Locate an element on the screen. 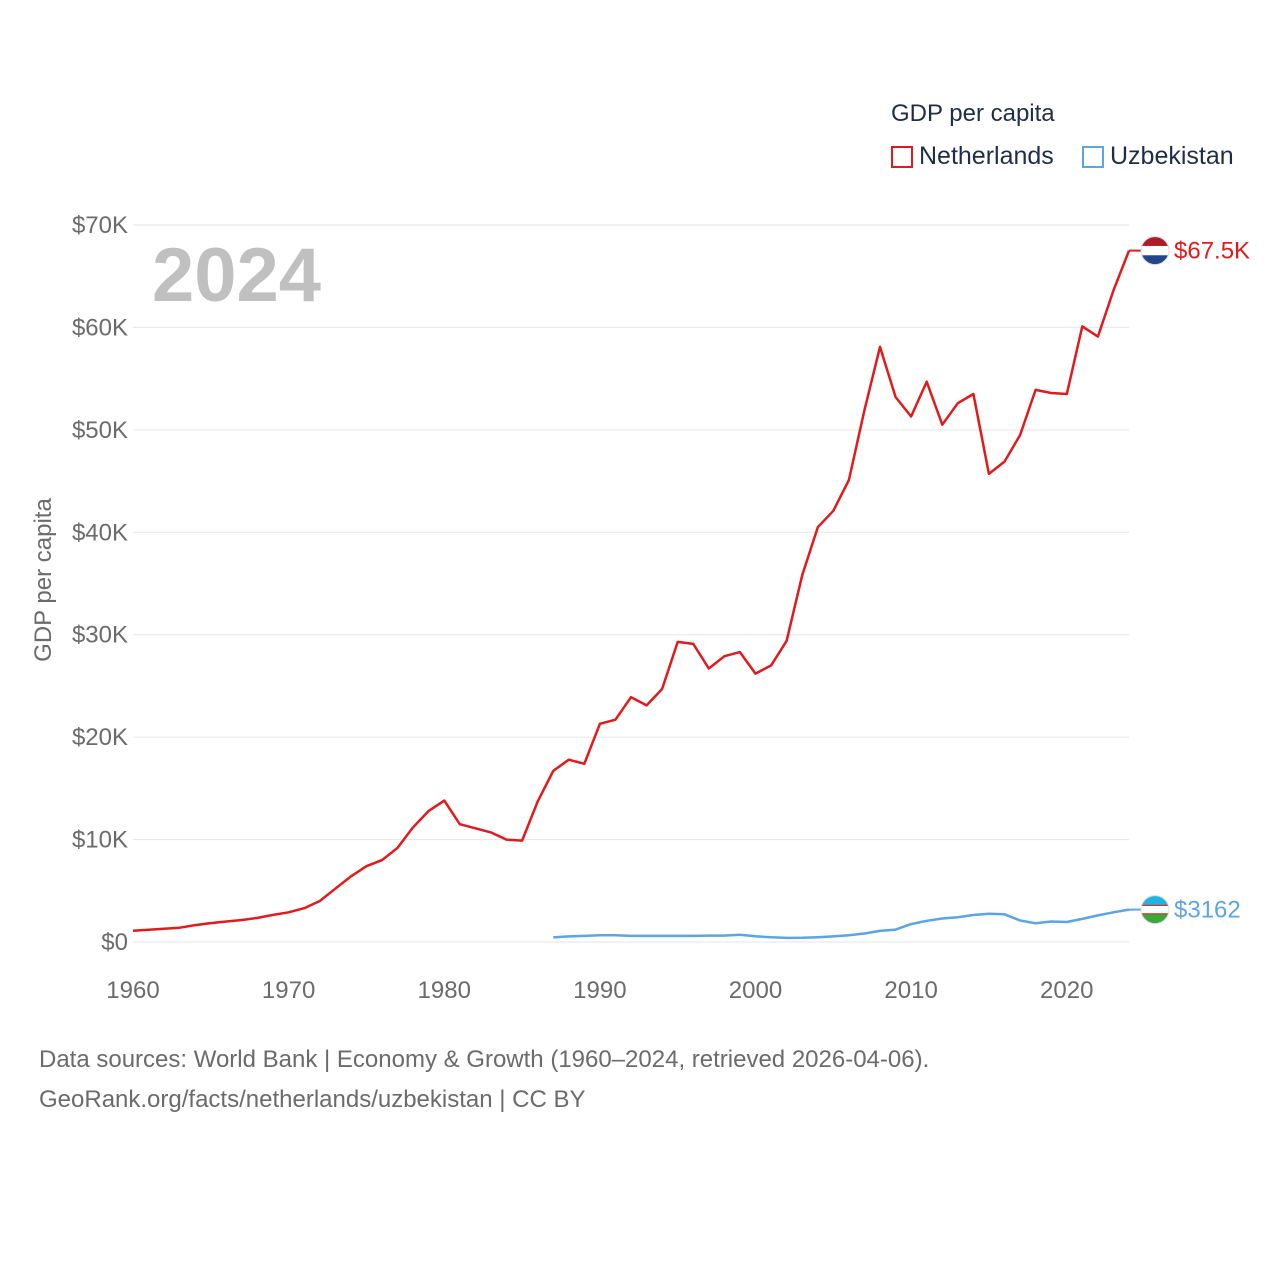 The image size is (1280, 1280). x-tick-label: 2000 is located at coordinates (755, 990).